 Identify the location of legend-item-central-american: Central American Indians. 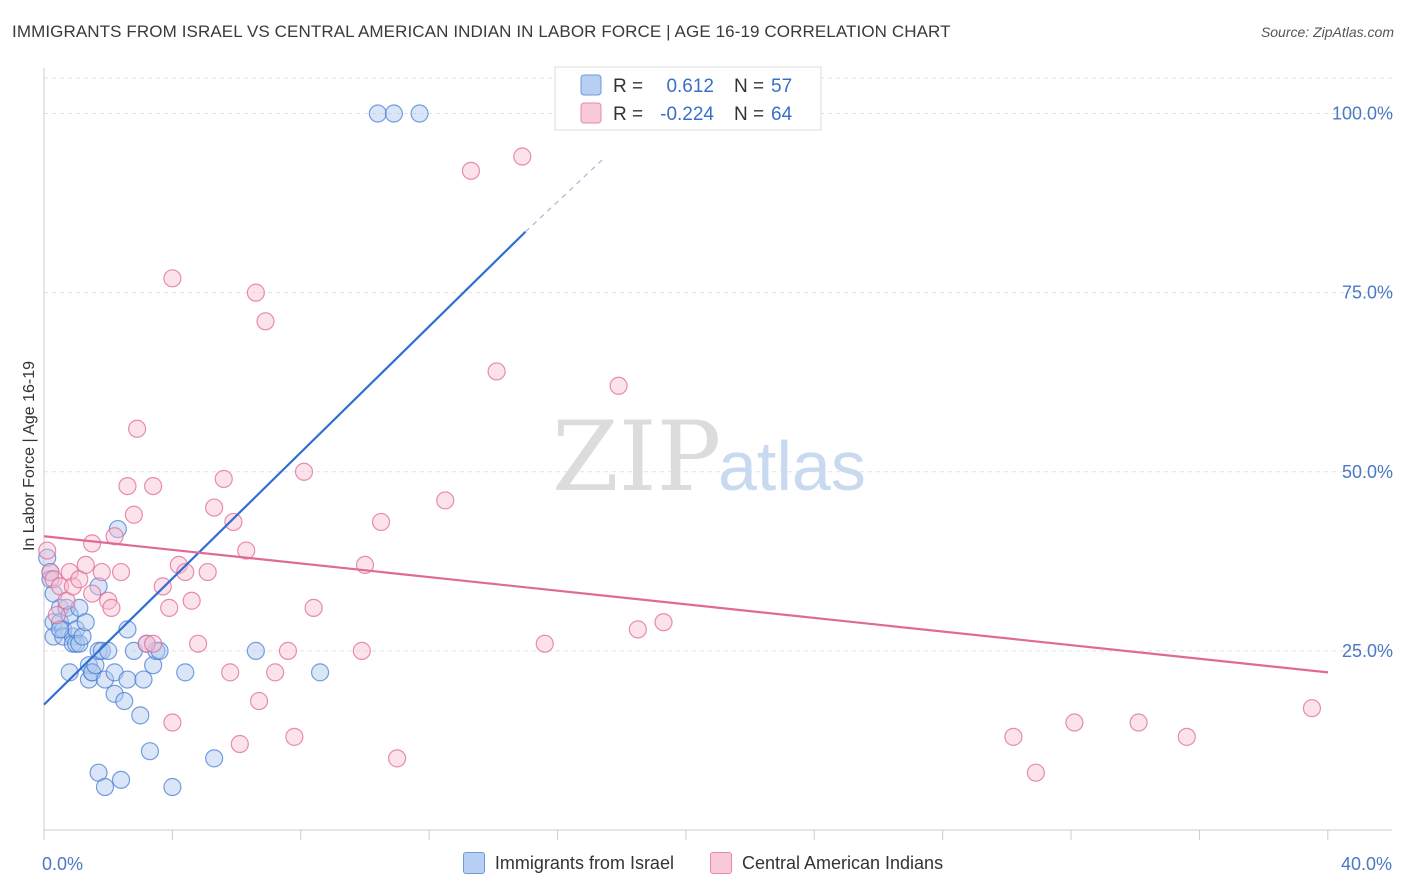
(826, 863).